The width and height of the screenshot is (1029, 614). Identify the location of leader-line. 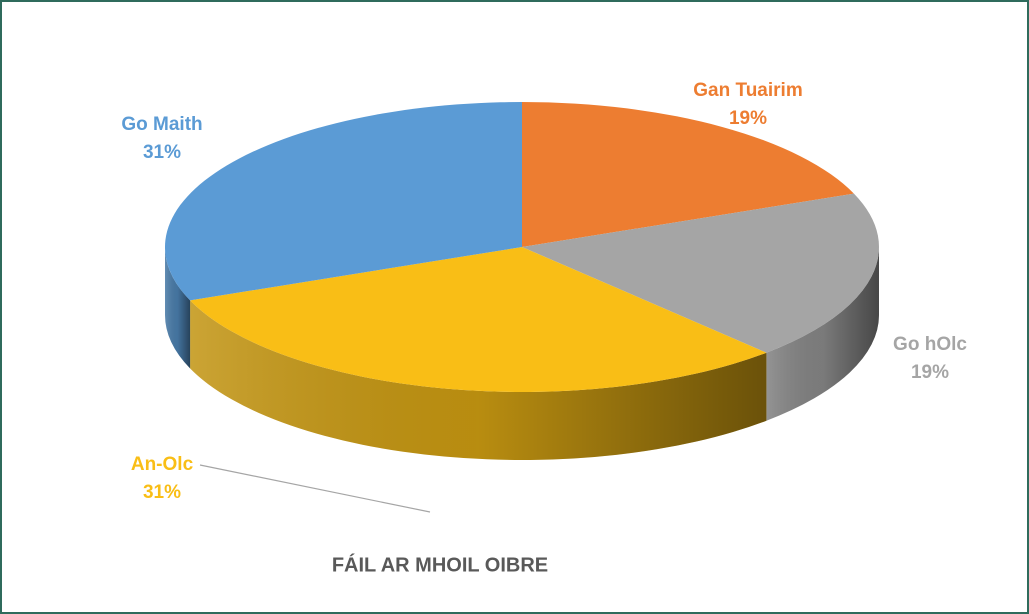
(315, 488).